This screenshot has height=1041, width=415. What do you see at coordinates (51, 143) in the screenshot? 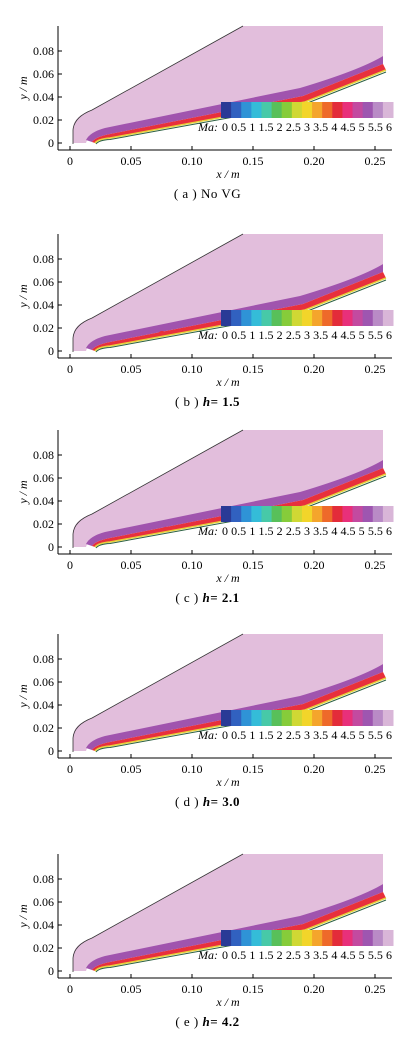
I see `y-tick-label: 0` at bounding box center [51, 143].